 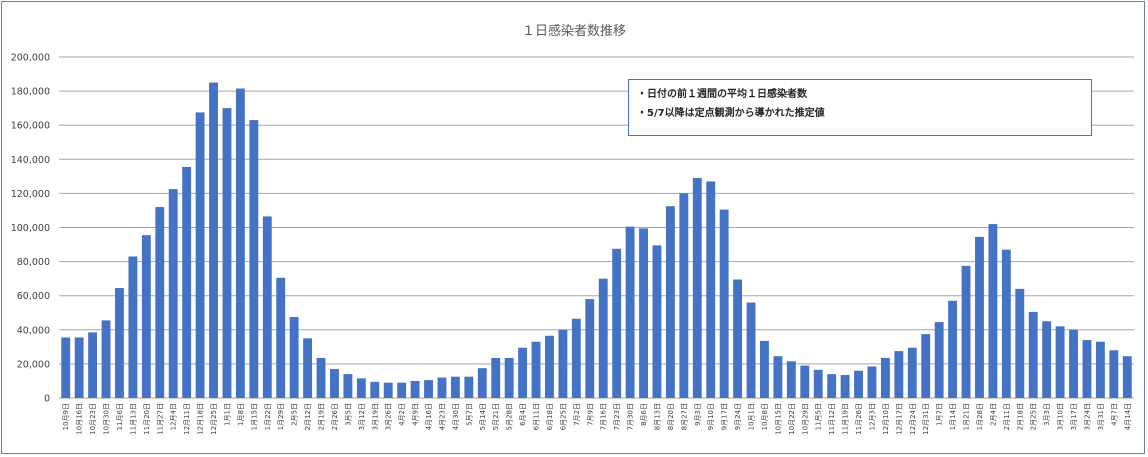 I want to click on x-tick-label: 11月13日, so click(x=133, y=419).